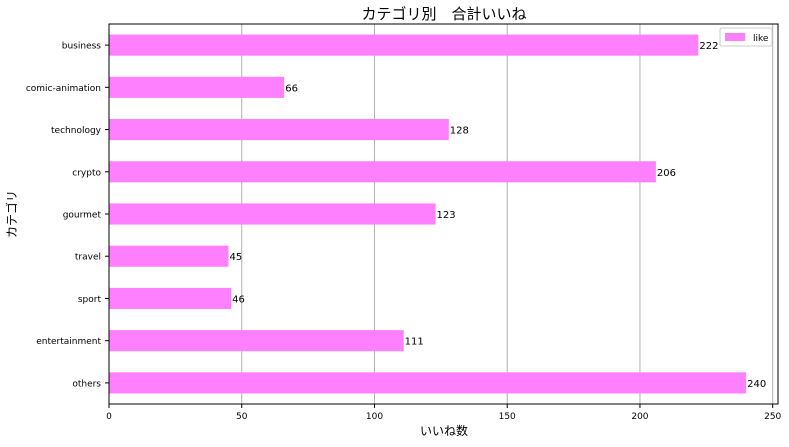 The image size is (789, 447). I want to click on legend: like, so click(746, 37).